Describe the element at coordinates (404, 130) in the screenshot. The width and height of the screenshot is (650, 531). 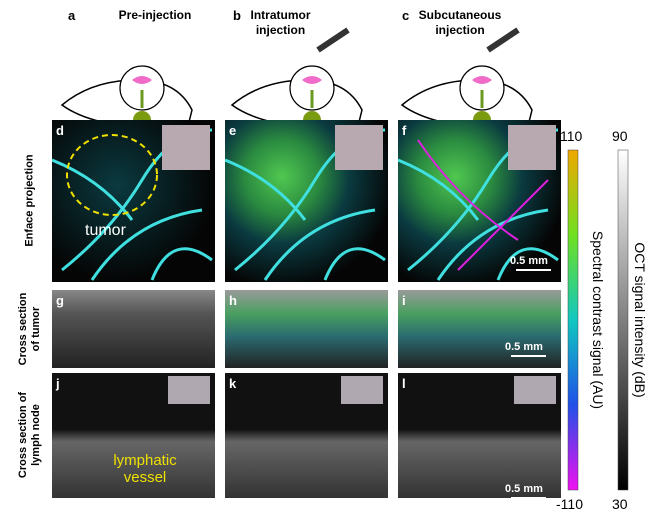
I see `panel-letter: f` at that location.